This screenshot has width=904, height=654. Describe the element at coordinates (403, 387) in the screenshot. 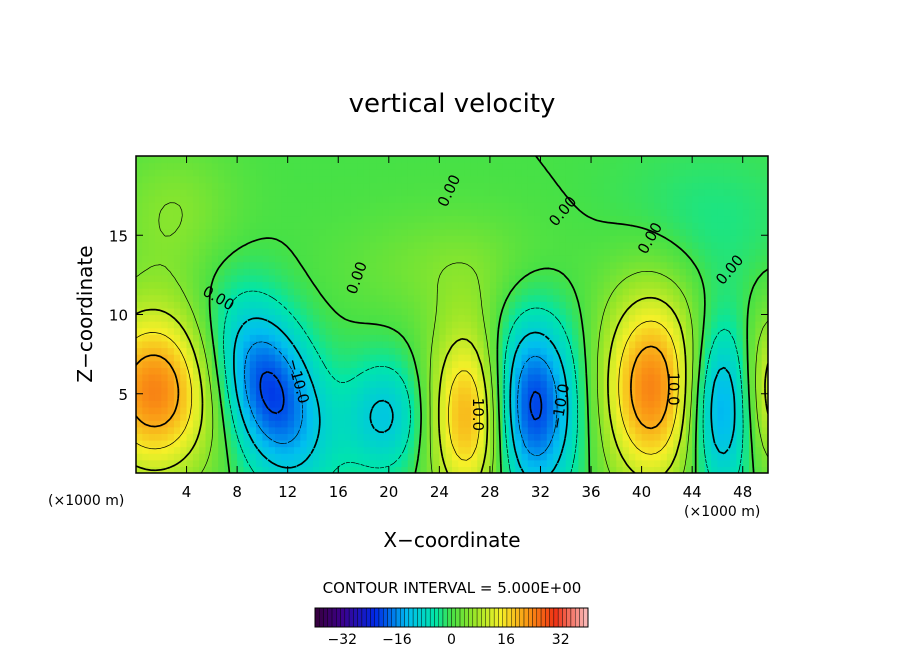

I see `contour-line` at that location.